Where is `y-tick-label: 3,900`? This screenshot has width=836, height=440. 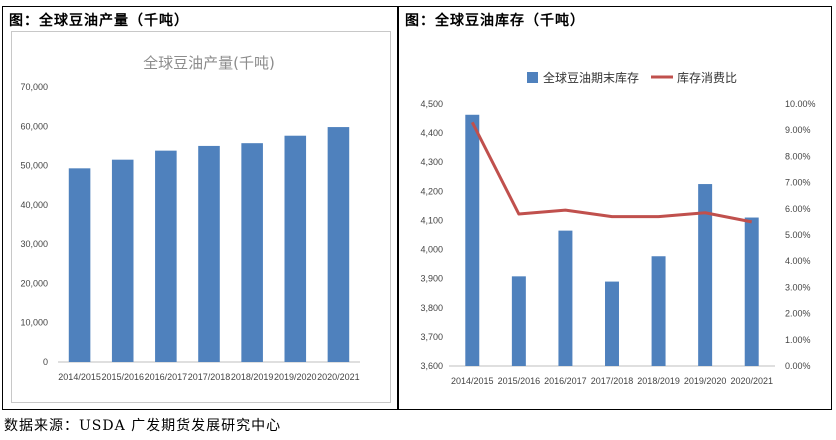 y-tick-label: 3,900 is located at coordinates (431, 279).